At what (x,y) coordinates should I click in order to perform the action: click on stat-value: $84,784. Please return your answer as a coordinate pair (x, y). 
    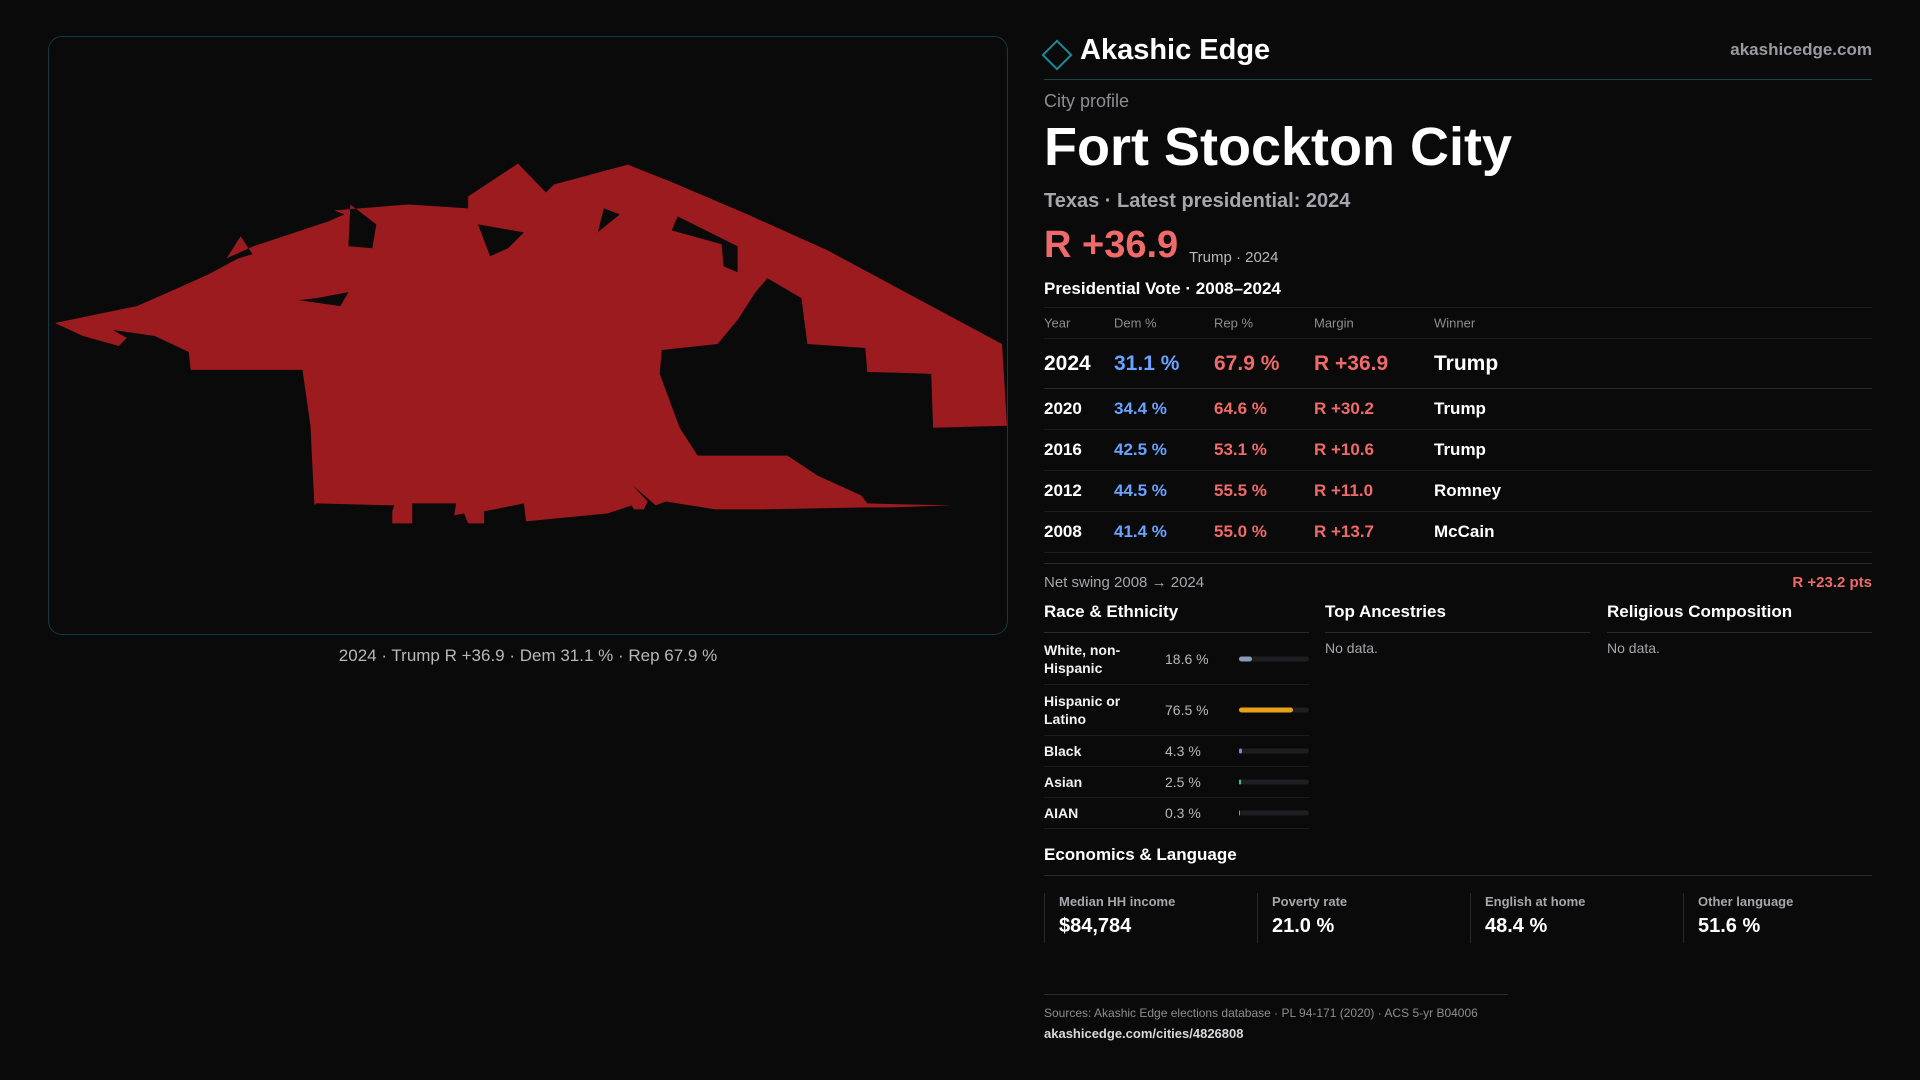
    Looking at the image, I should click on (1095, 926).